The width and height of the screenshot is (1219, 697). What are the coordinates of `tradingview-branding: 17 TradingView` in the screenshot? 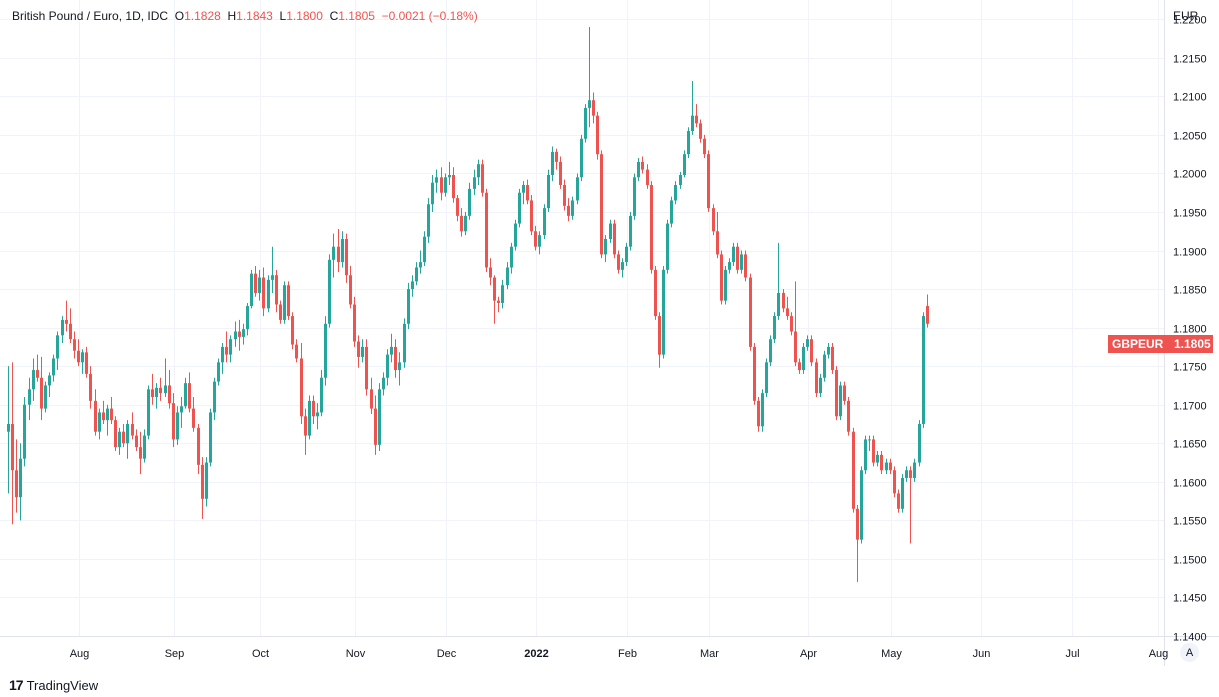 It's located at (53, 685).